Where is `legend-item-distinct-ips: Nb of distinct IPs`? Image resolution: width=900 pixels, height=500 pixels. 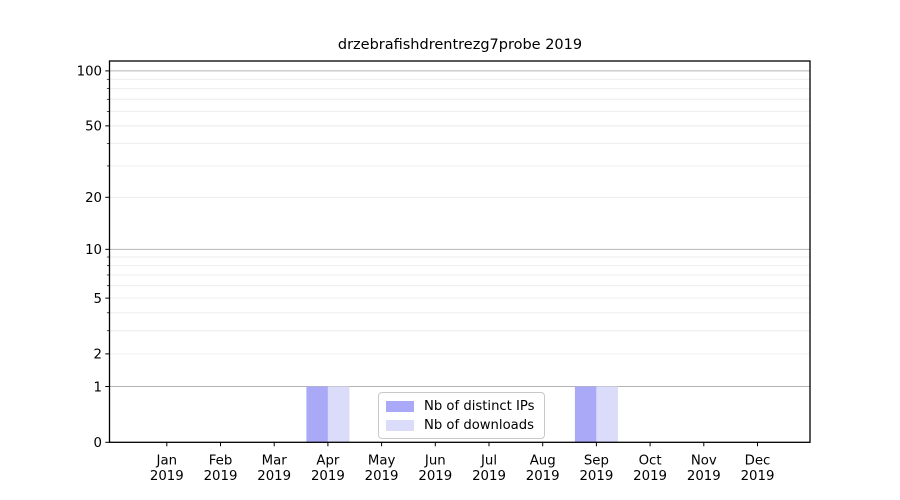
legend-item-distinct-ips: Nb of distinct IPs is located at coordinates (460, 406).